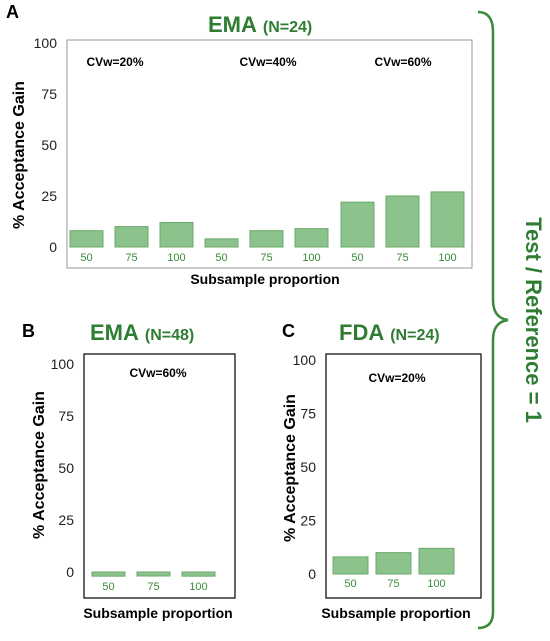  Describe the element at coordinates (53, 247) in the screenshot. I see `panel-a-ytick: 0` at that location.